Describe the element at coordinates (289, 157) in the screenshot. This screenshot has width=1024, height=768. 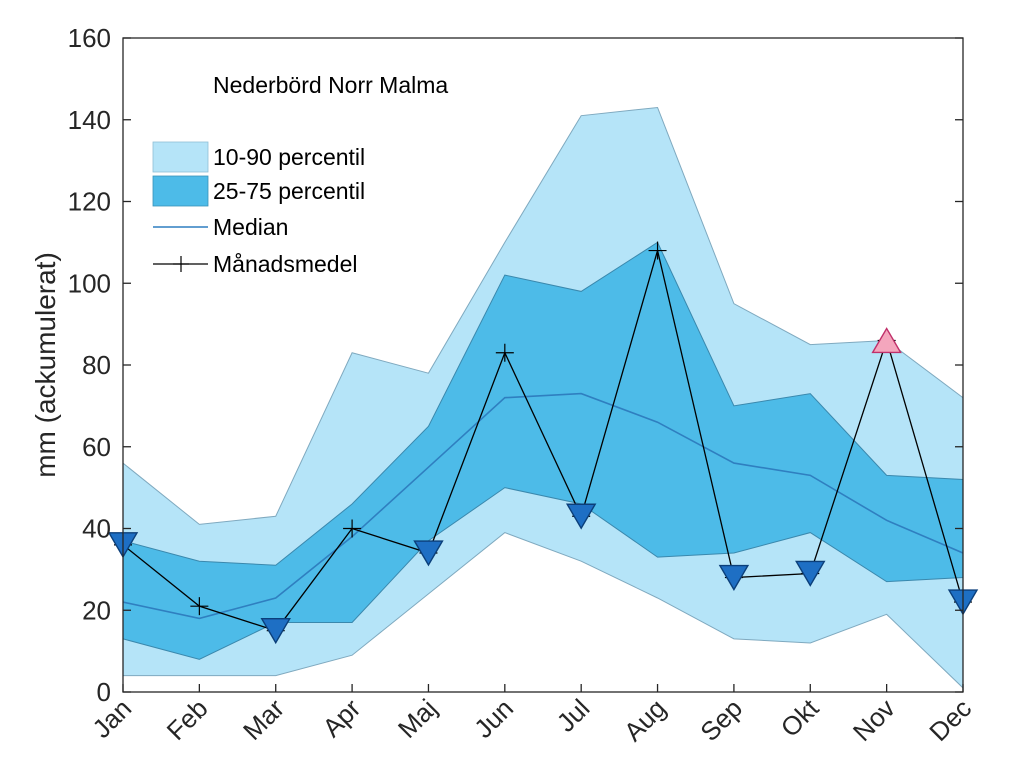
I see `legend-label-outer-band: 10-90 percentil` at that location.